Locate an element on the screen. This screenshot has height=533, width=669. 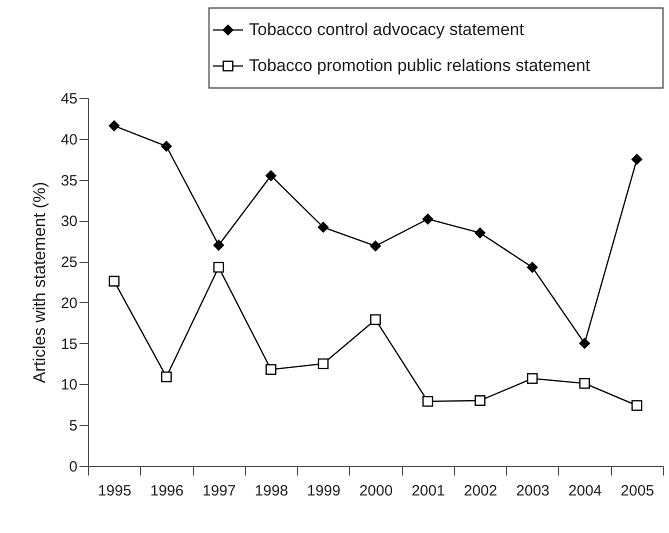
y-tick-label: 15 is located at coordinates (69, 344).